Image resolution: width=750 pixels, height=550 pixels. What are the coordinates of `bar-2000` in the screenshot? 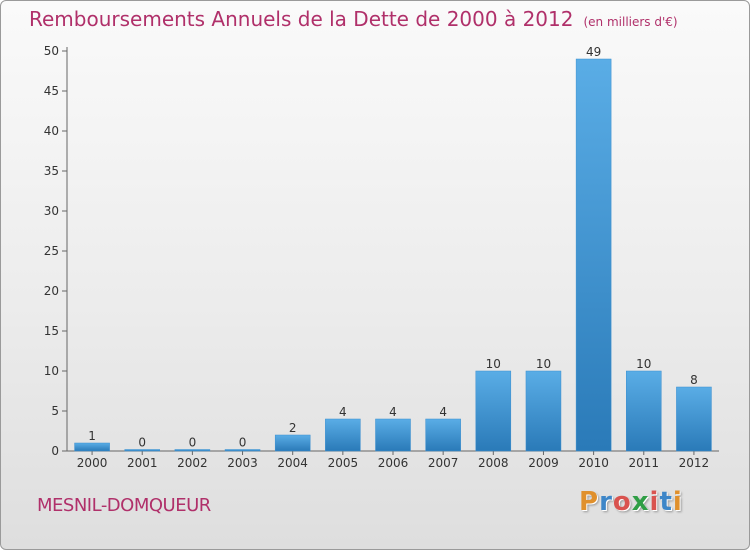 It's located at (92, 447).